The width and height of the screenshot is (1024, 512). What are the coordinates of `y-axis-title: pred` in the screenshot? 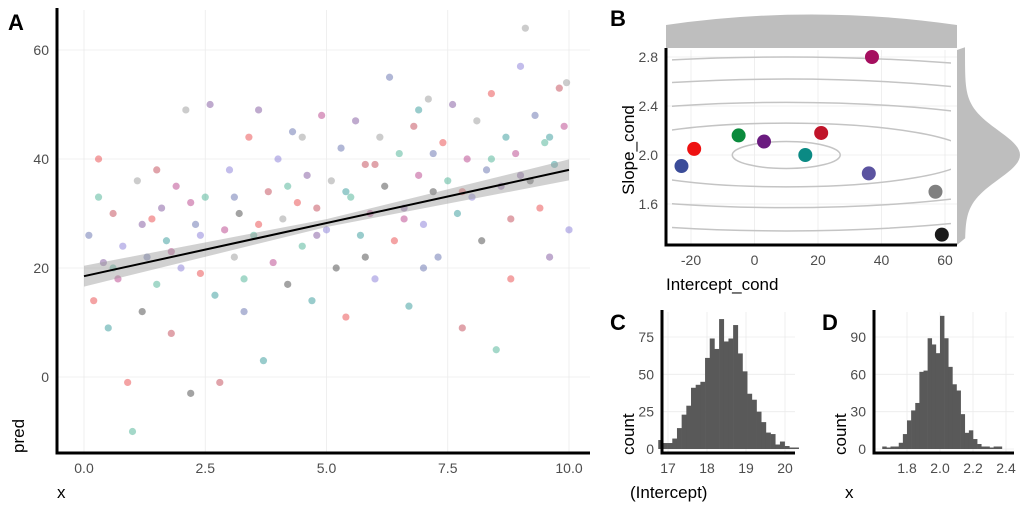 It's located at (18, 436).